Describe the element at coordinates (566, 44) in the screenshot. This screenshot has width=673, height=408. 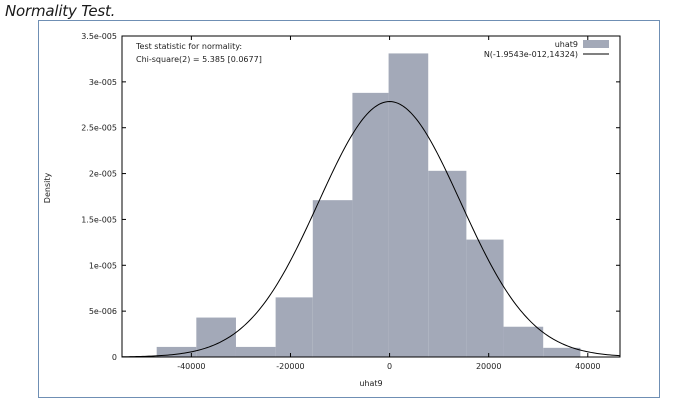
I see `legend-entry-histogram-label: uhat9` at that location.